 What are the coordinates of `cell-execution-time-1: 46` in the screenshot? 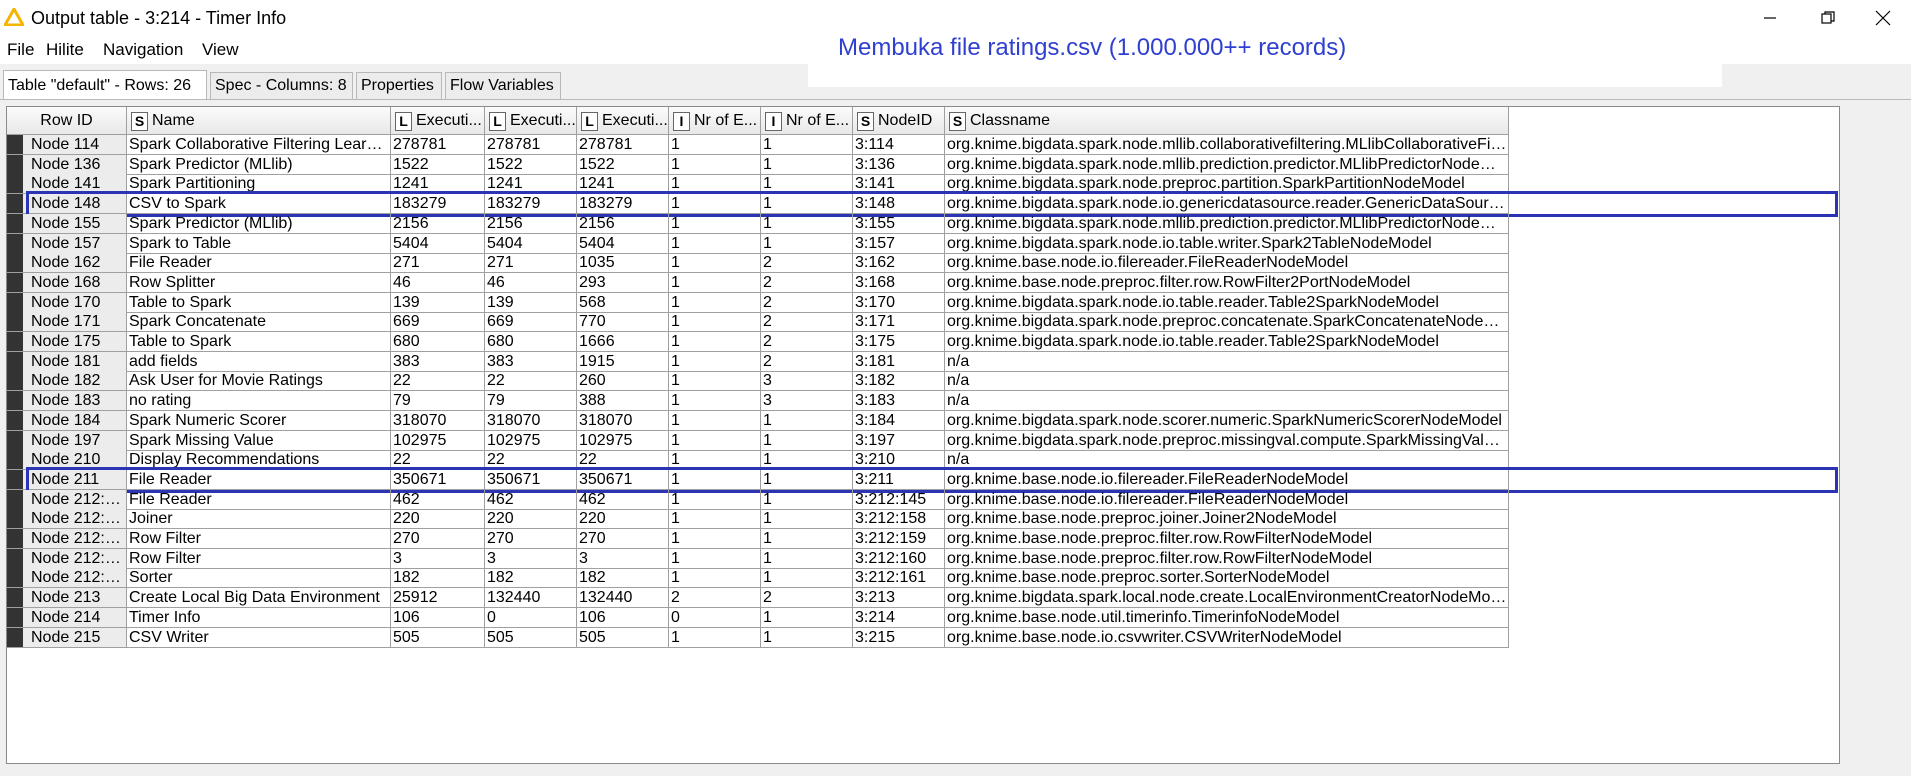 It's located at (438, 282).